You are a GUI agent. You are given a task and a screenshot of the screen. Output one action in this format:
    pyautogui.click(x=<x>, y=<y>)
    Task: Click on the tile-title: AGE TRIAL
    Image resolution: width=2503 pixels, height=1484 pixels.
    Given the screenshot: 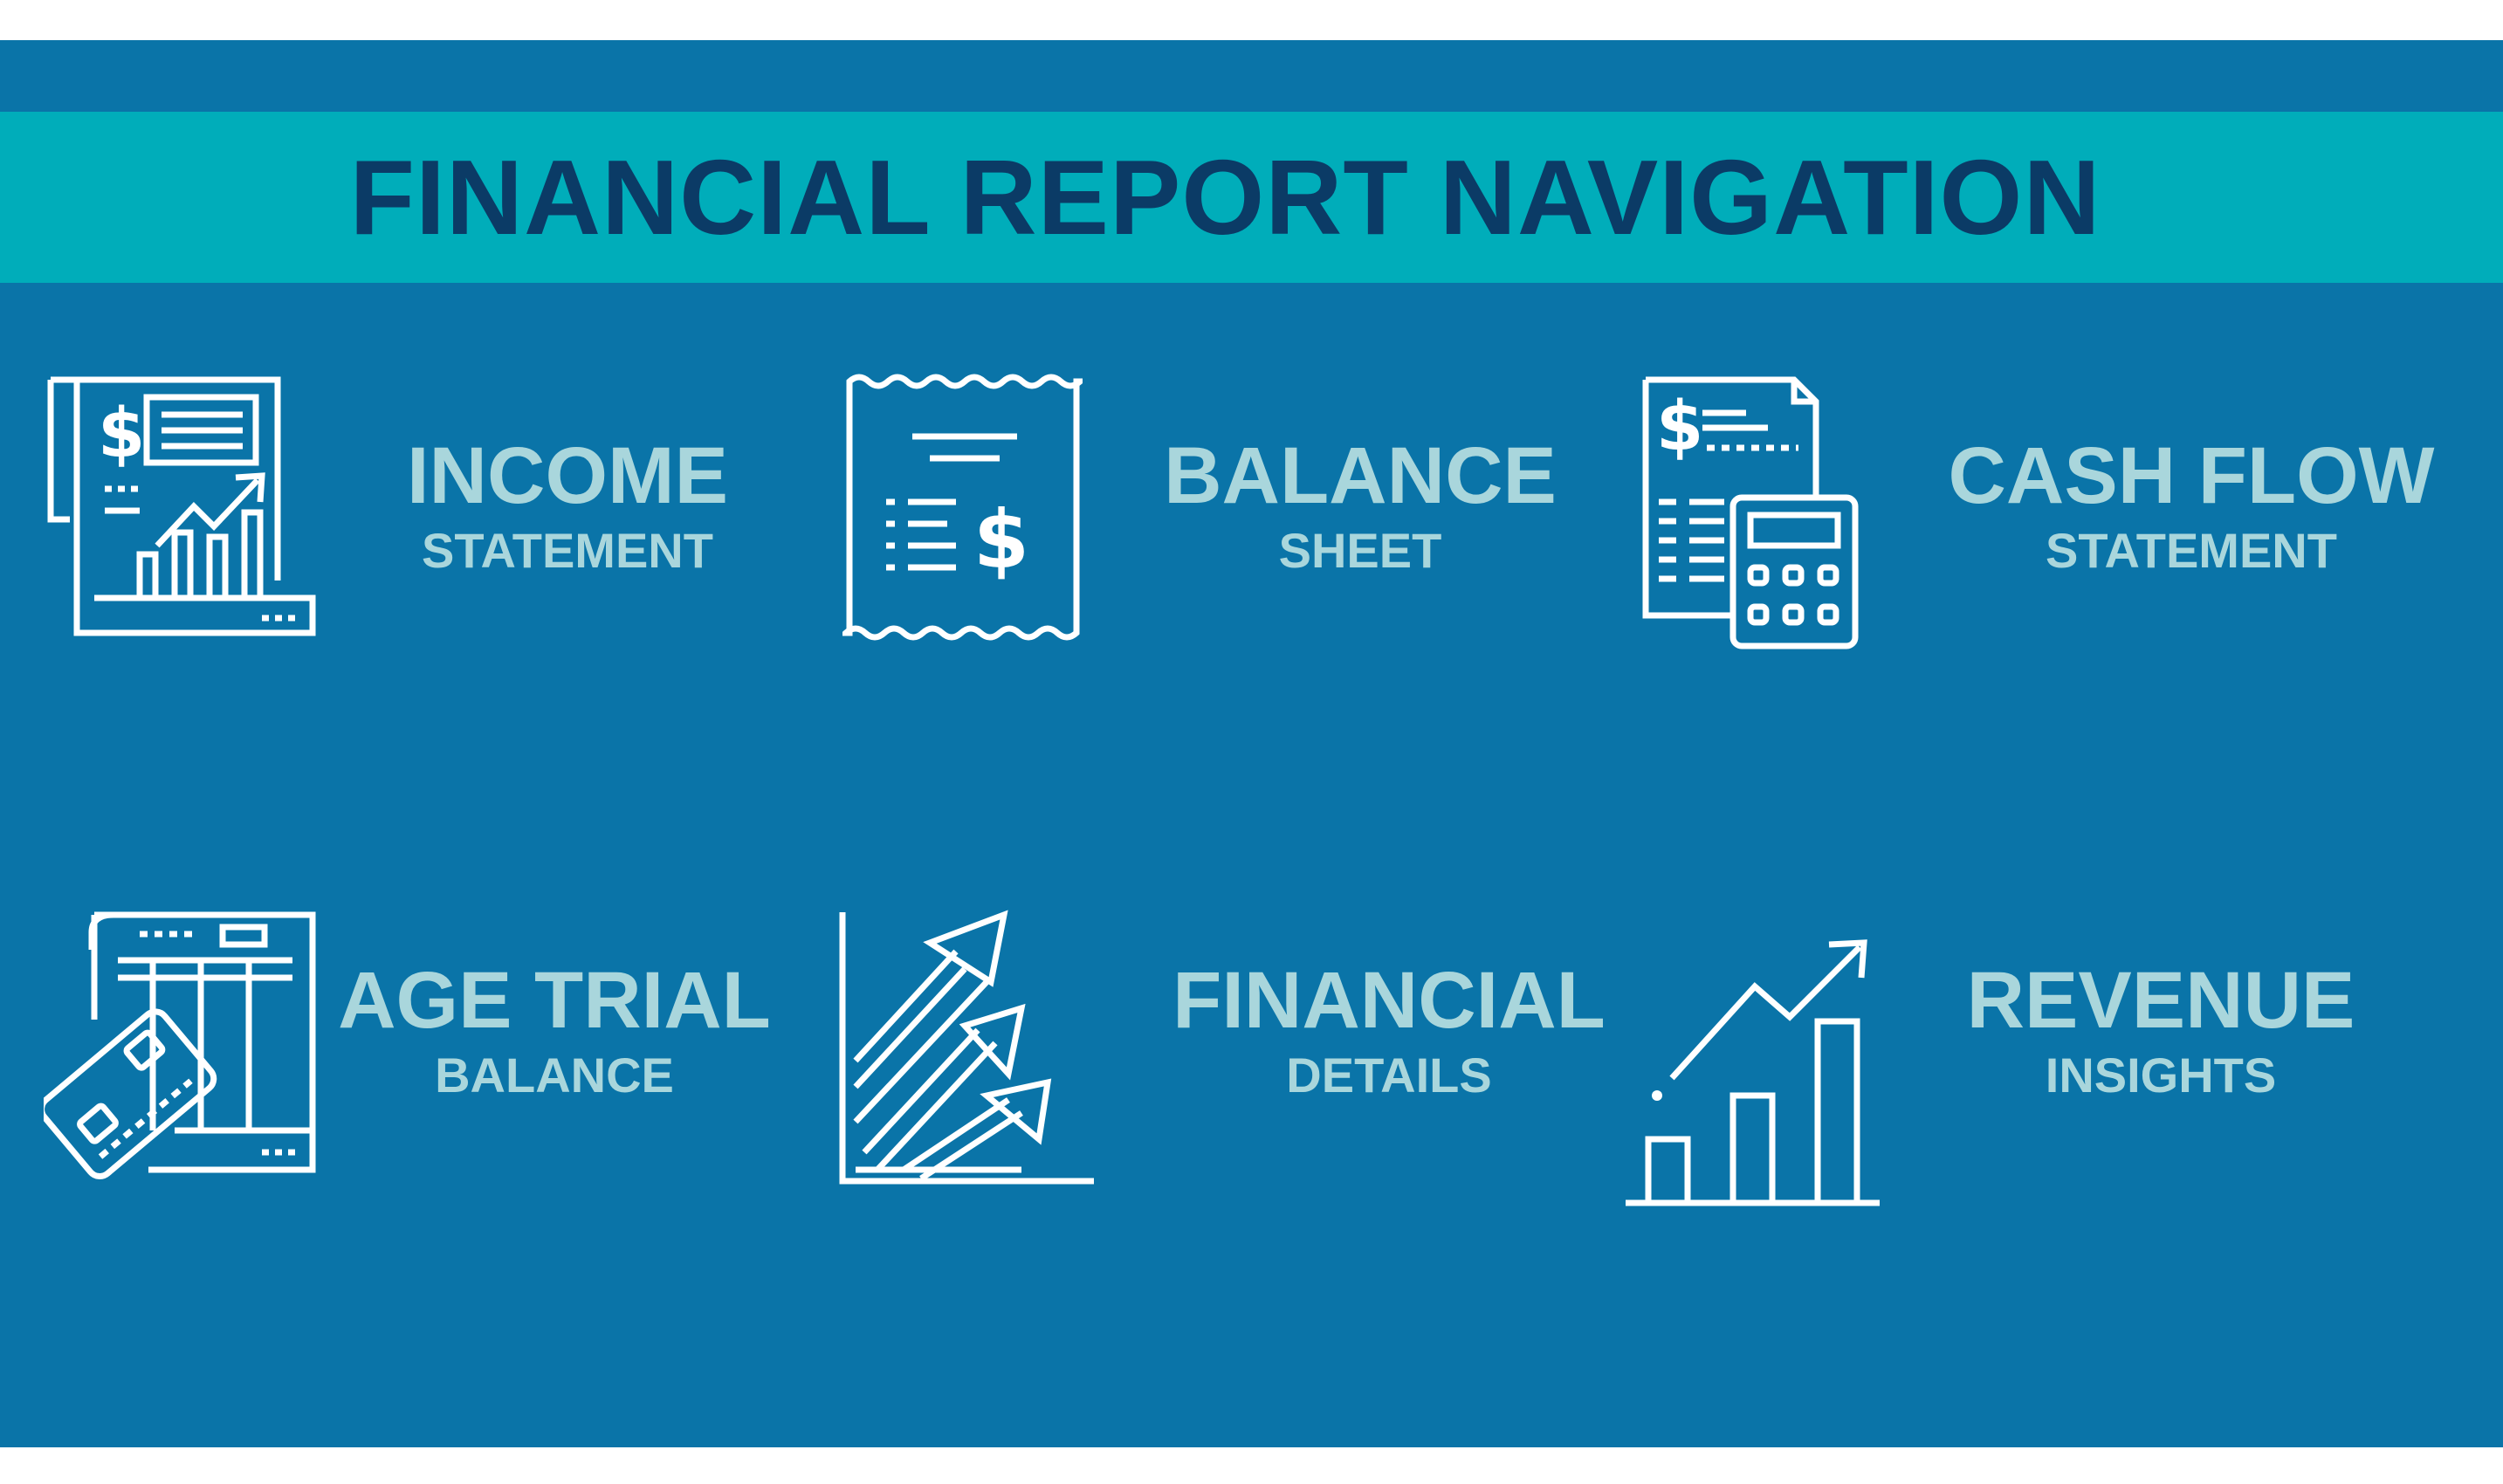 What is the action you would take?
    pyautogui.click(x=554, y=1000)
    